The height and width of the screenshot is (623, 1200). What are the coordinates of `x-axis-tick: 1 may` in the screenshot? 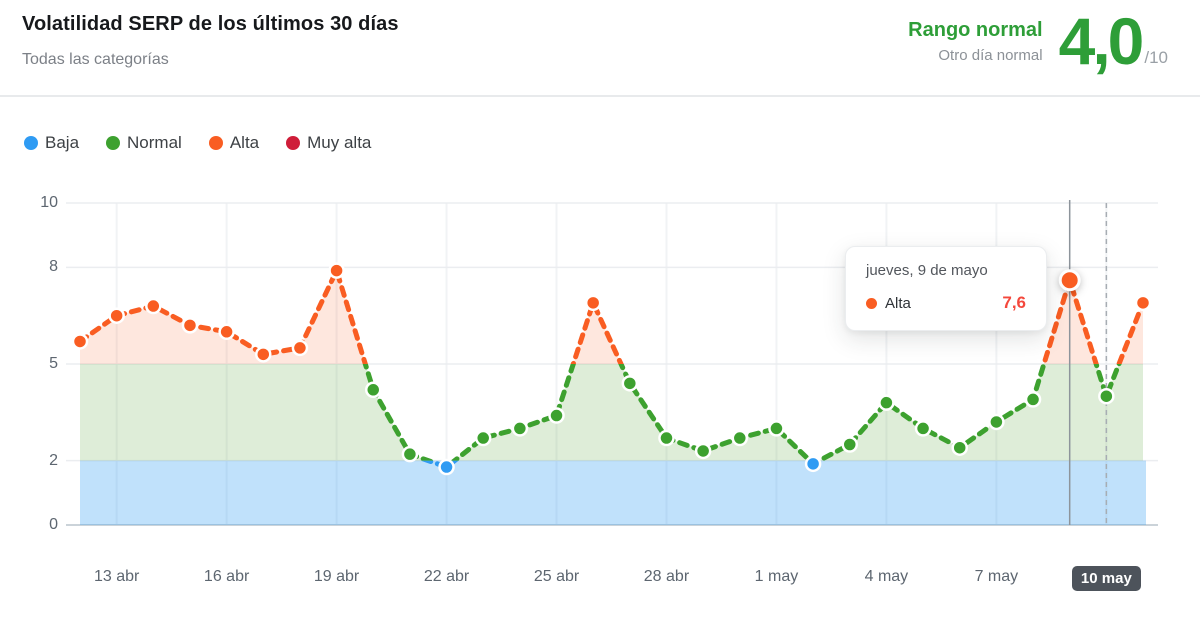 It's located at (776, 576).